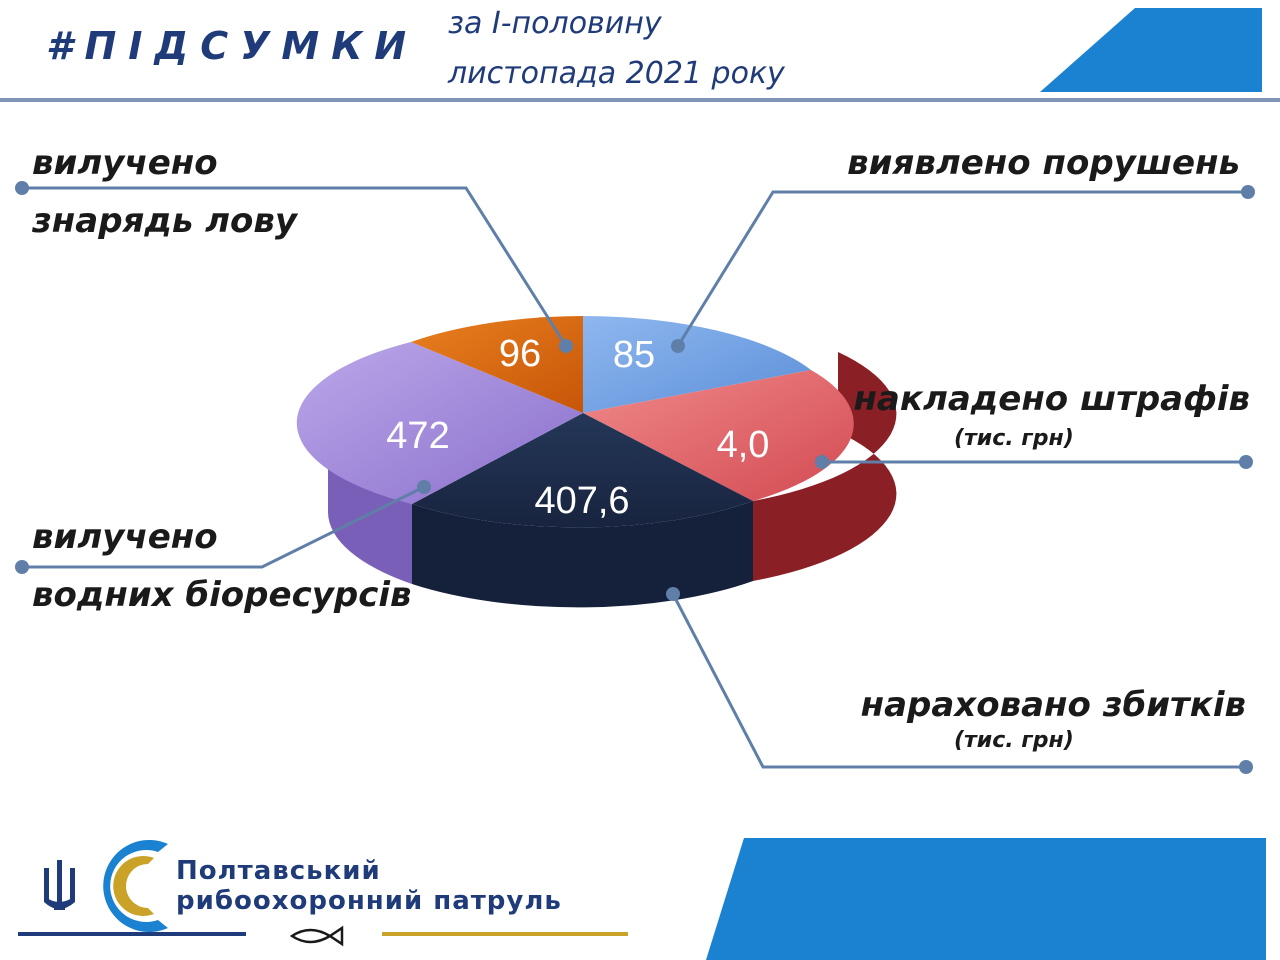 The image size is (1280, 960). What do you see at coordinates (1051, 399) in the screenshot?
I see `label-fines: накладено штрафів` at bounding box center [1051, 399].